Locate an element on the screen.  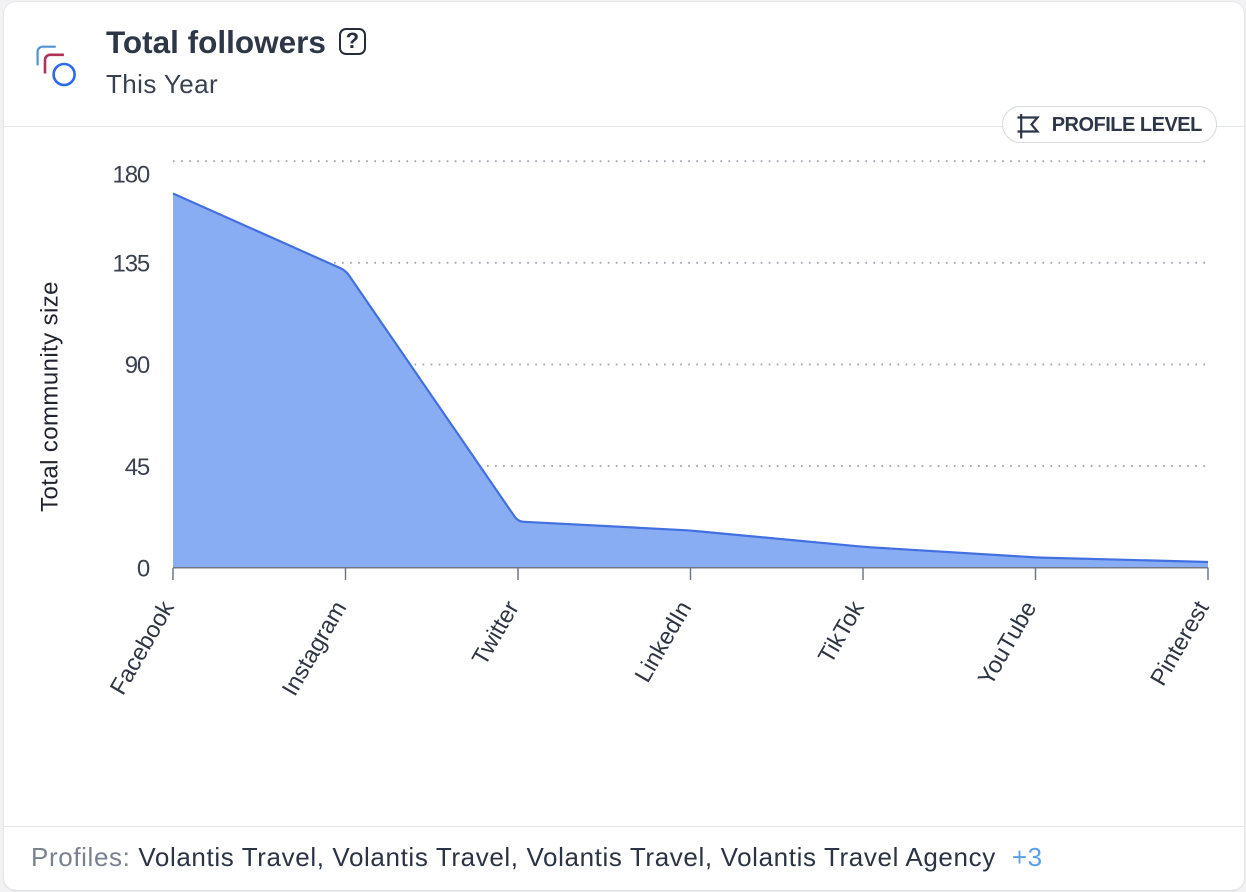
svg-text: Facebook is located at coordinates (142, 647).